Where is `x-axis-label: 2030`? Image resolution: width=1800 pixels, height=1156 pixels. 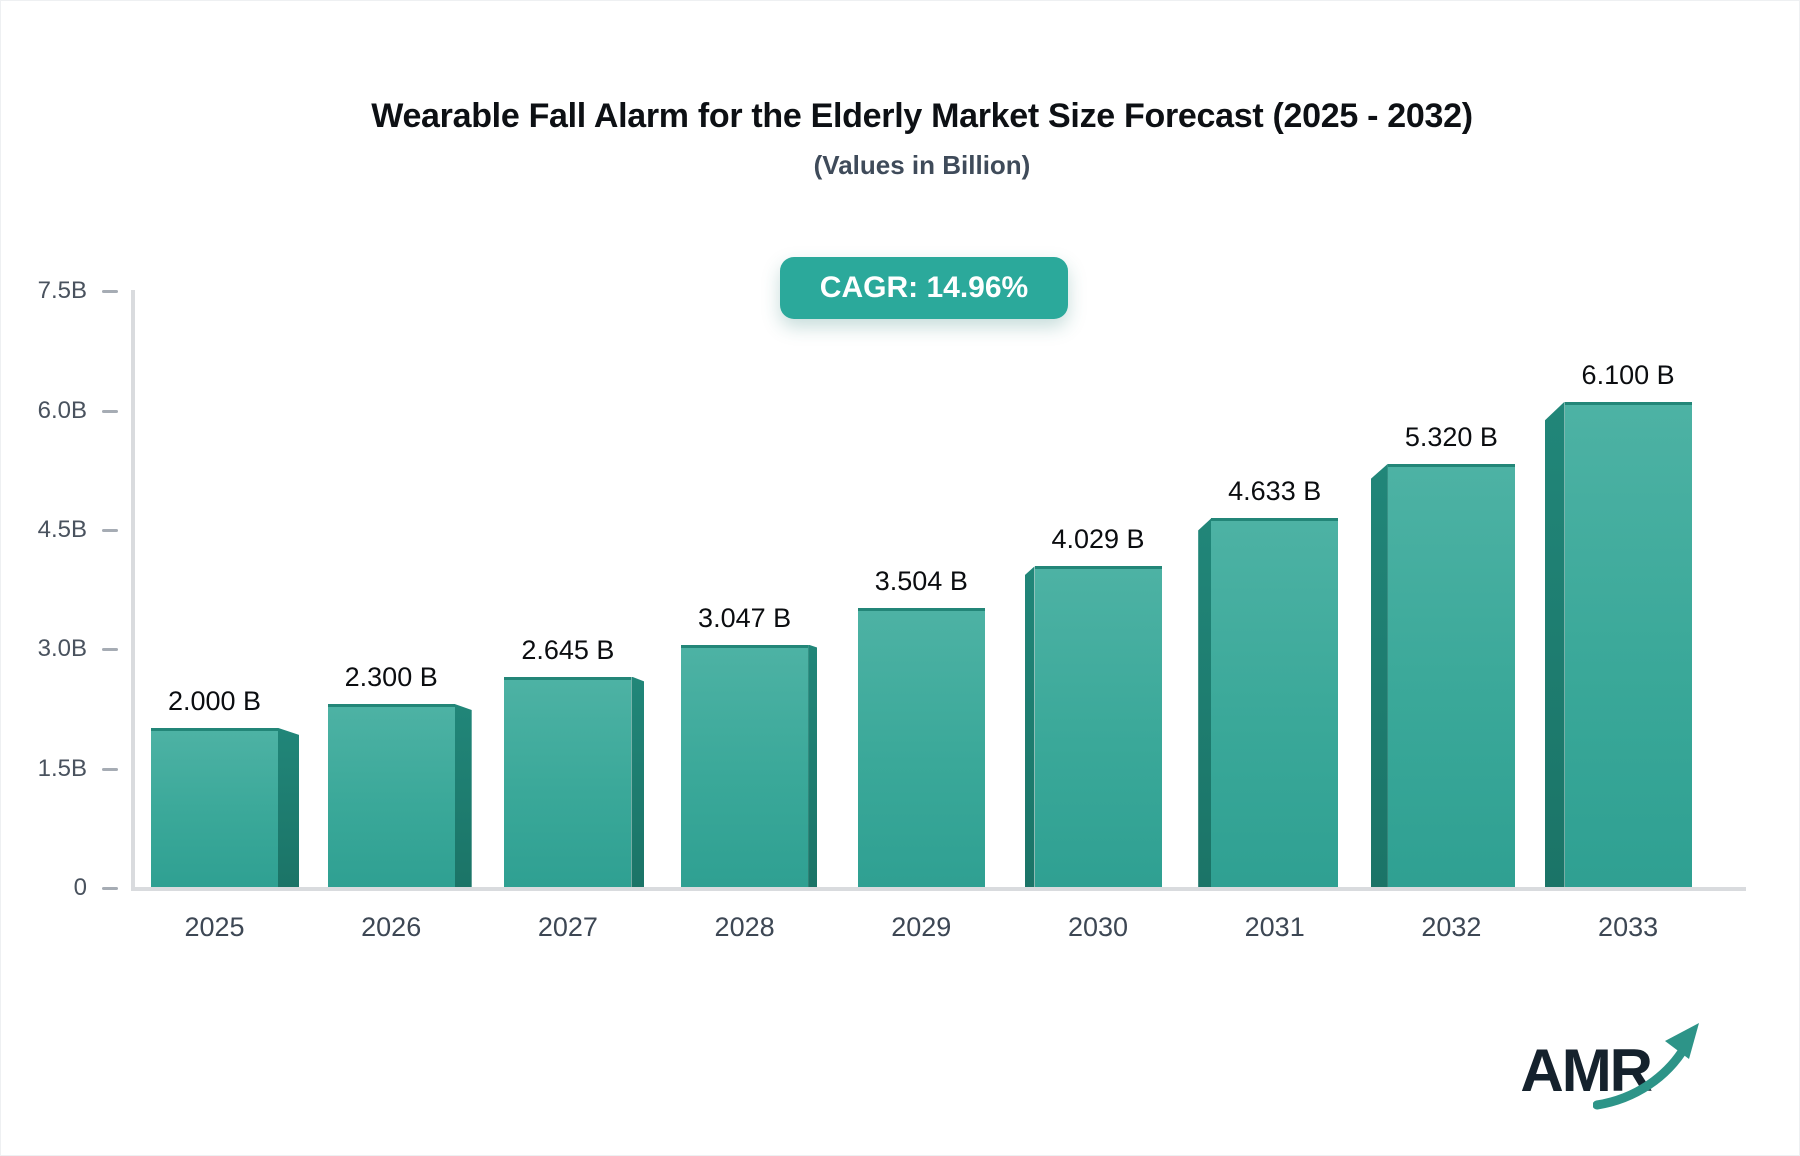
x-axis-label: 2030 is located at coordinates (1098, 927).